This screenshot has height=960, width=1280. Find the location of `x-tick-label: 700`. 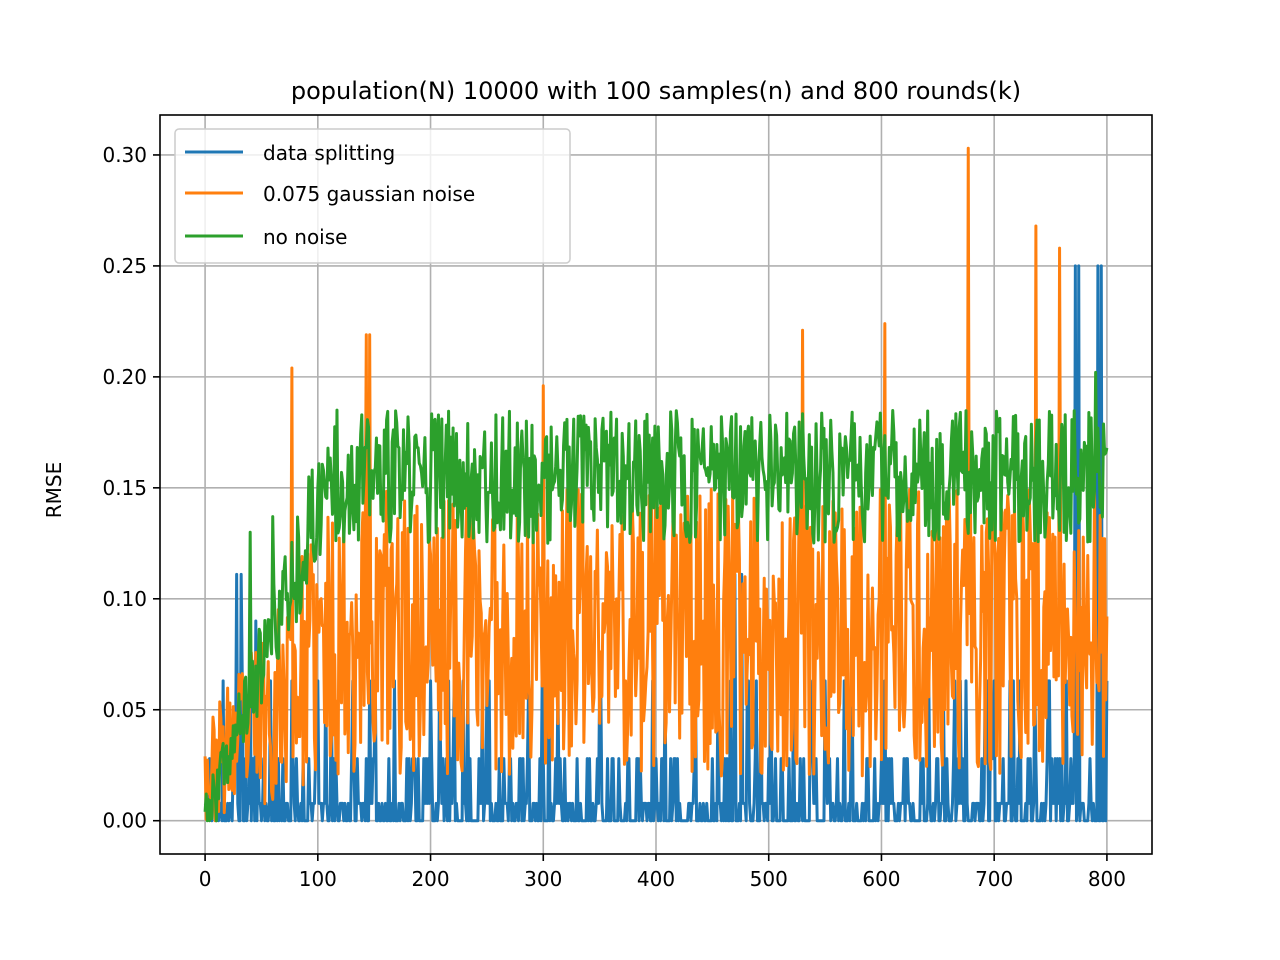

x-tick-label: 700 is located at coordinates (994, 879).